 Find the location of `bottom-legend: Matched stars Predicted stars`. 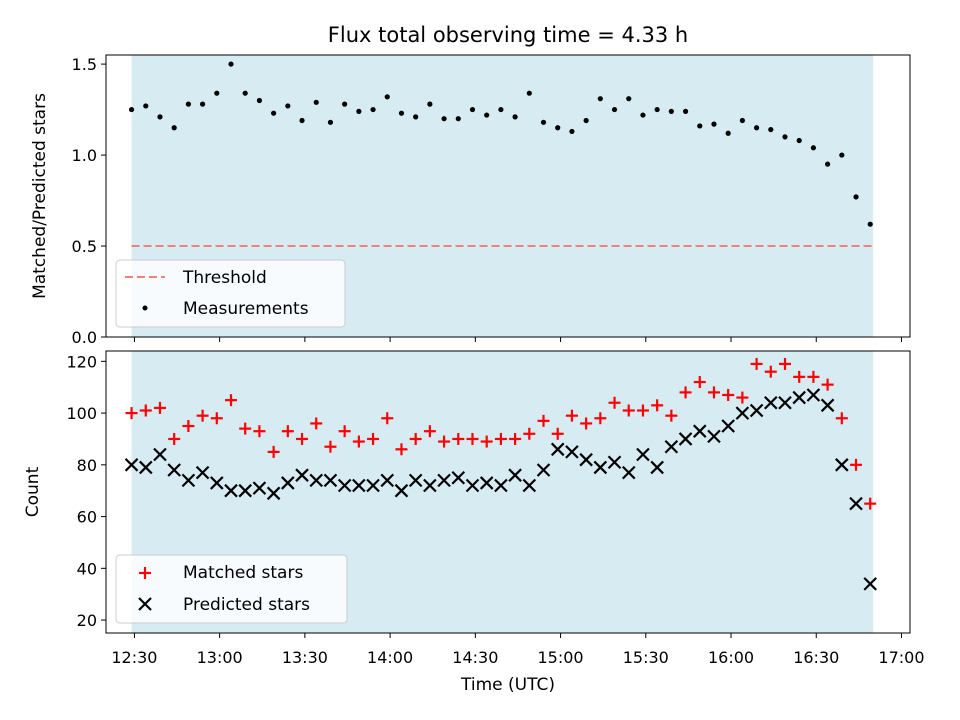

bottom-legend: Matched stars Predicted stars is located at coordinates (231, 589).